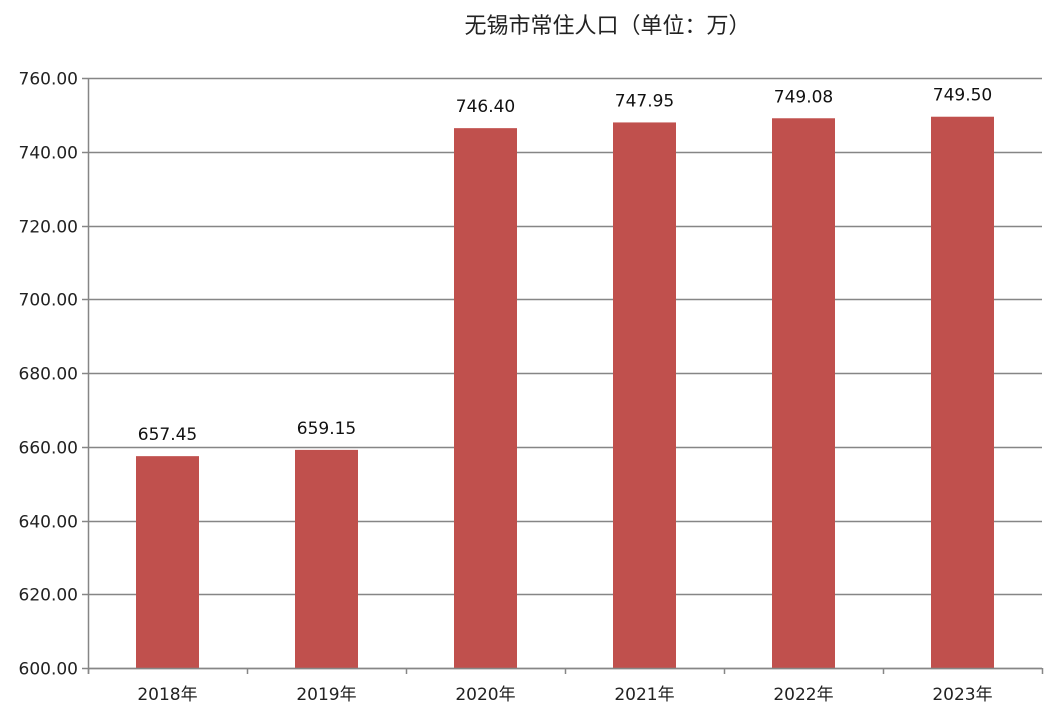 The image size is (1060, 720). What do you see at coordinates (48, 154) in the screenshot?
I see `y-tick-label: 740.00` at bounding box center [48, 154].